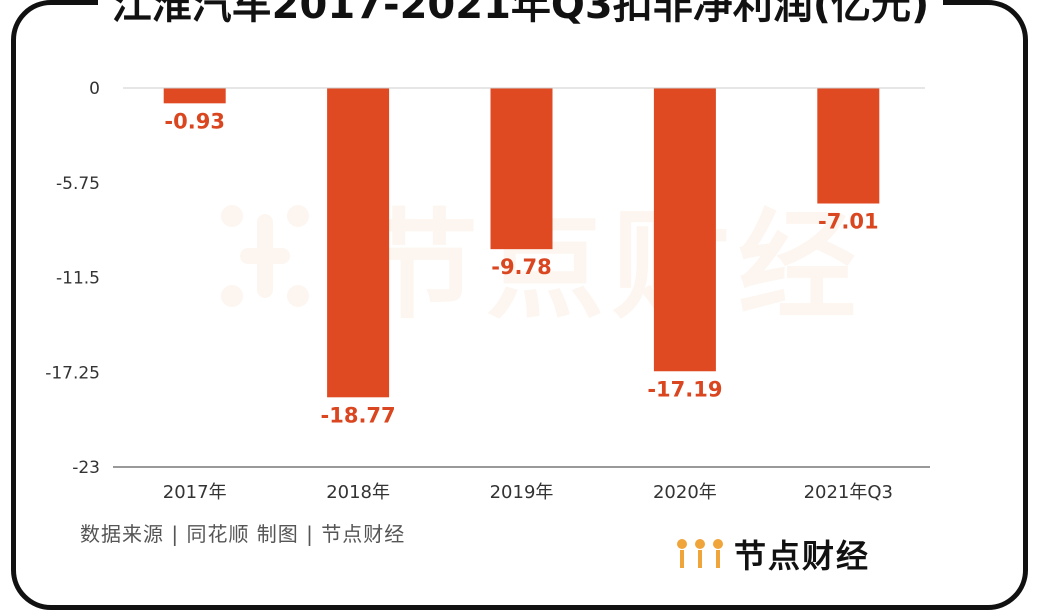 The height and width of the screenshot is (610, 1041). Describe the element at coordinates (358, 492) in the screenshot. I see `x-tick-label: 2018年` at that location.